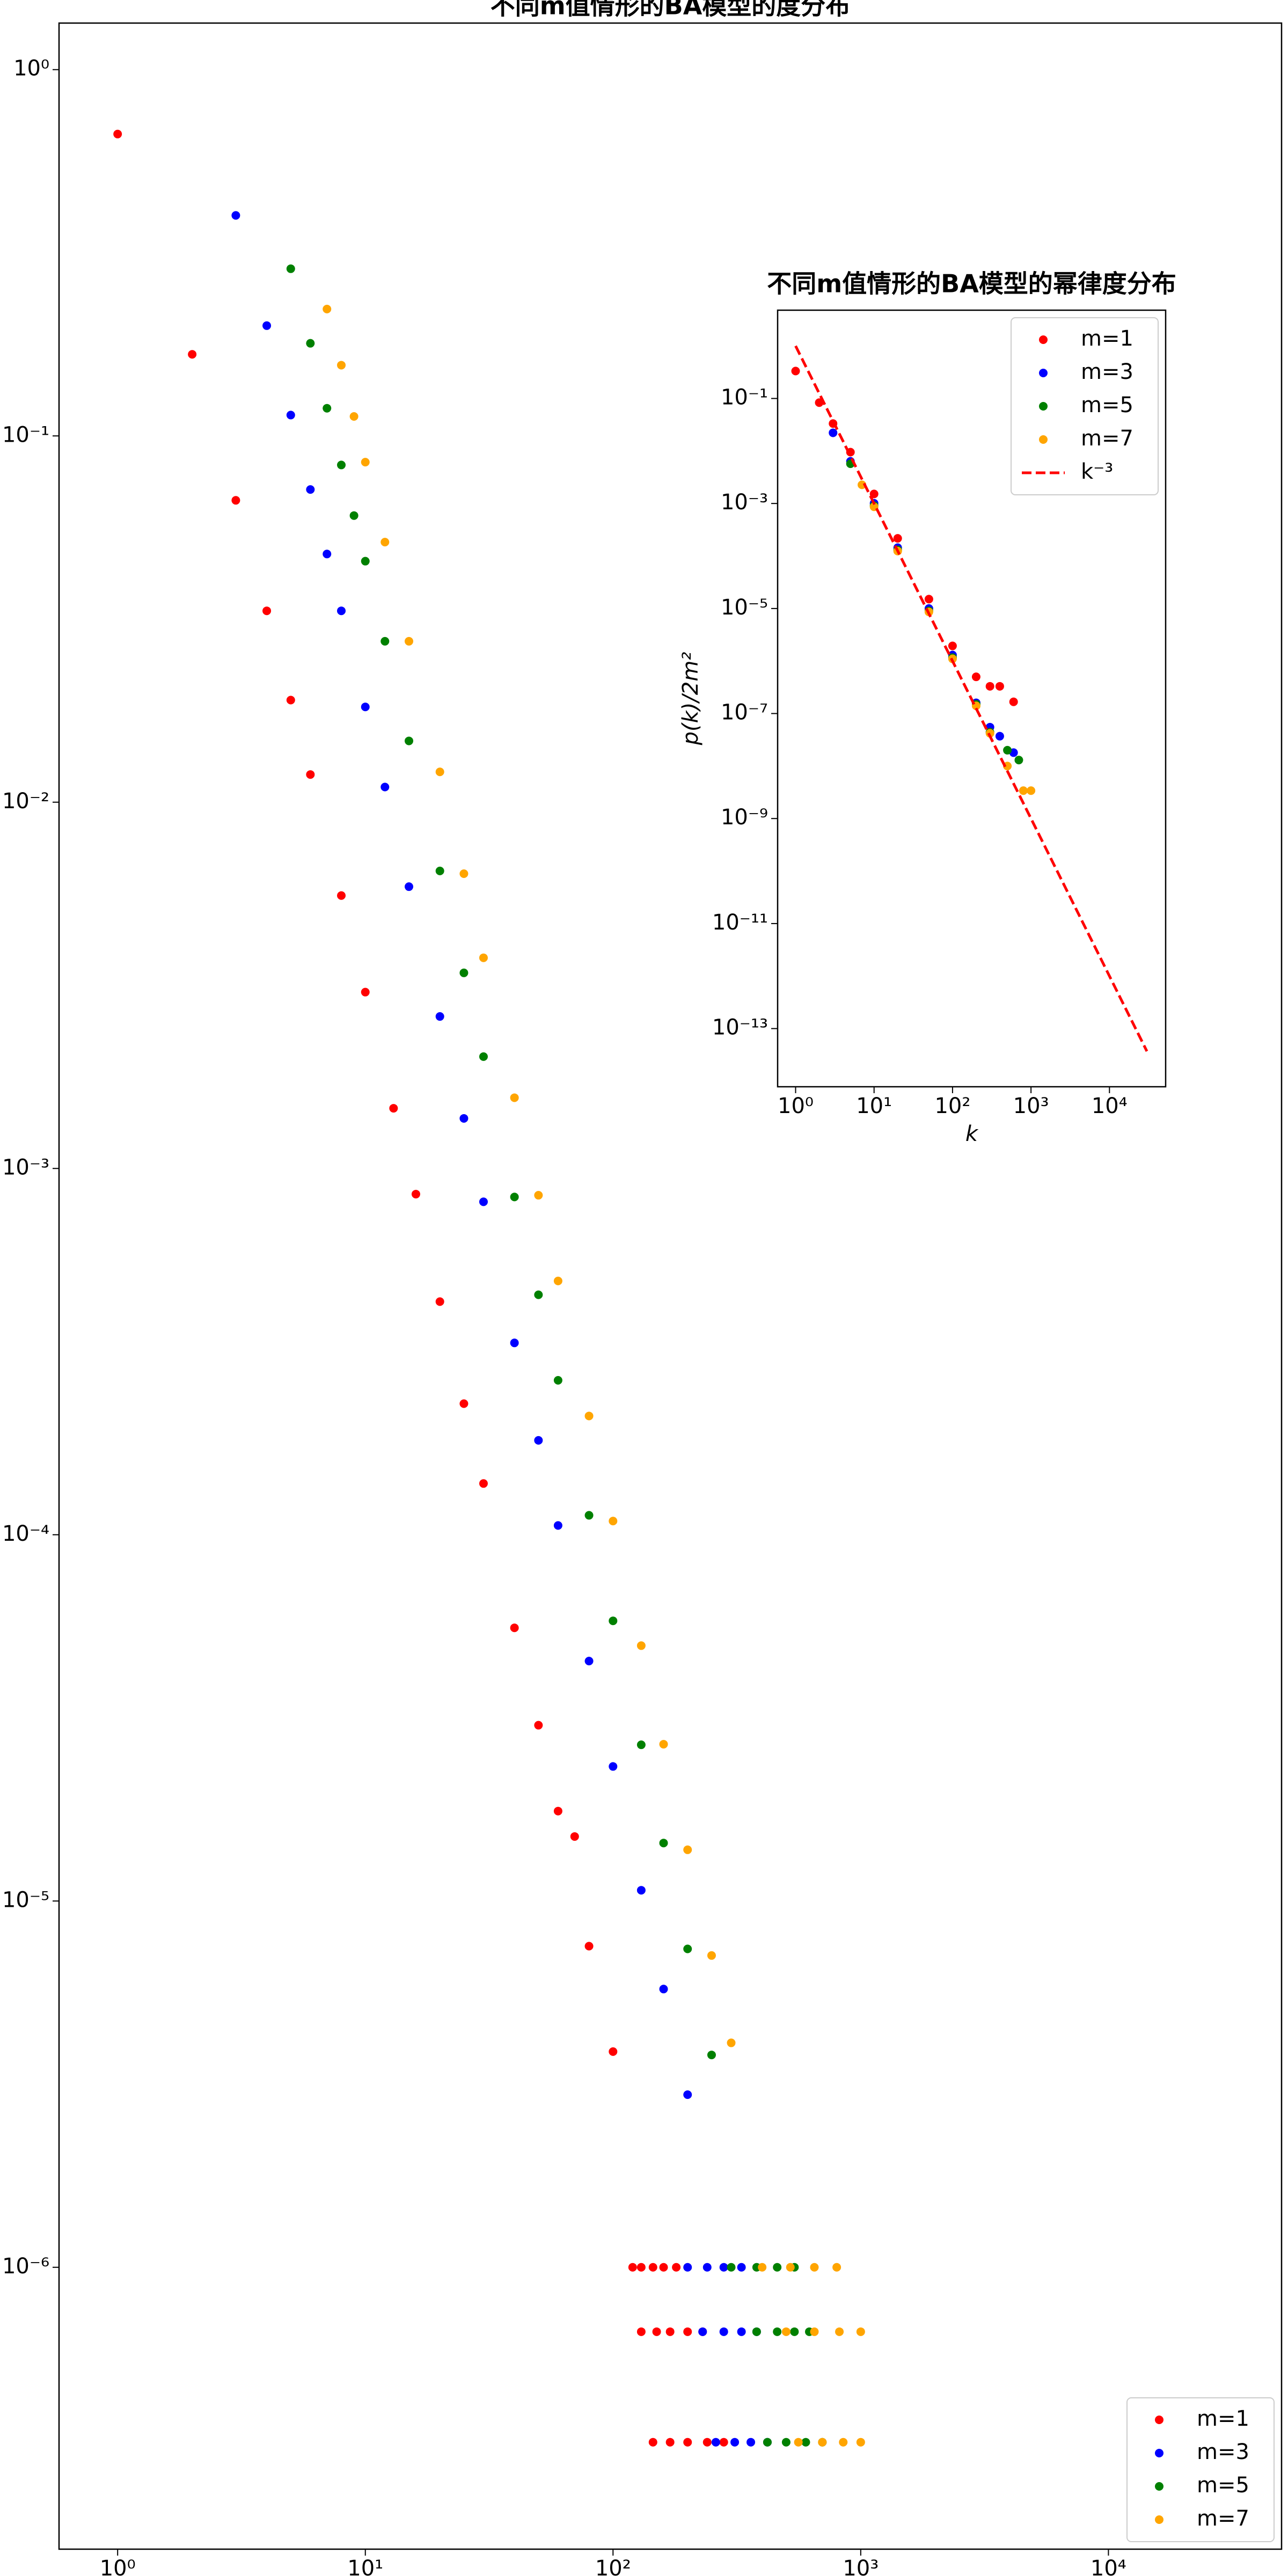 The image size is (1288, 2576). What do you see at coordinates (1031, 1106) in the screenshot?
I see `x-tick-label: 10³` at bounding box center [1031, 1106].